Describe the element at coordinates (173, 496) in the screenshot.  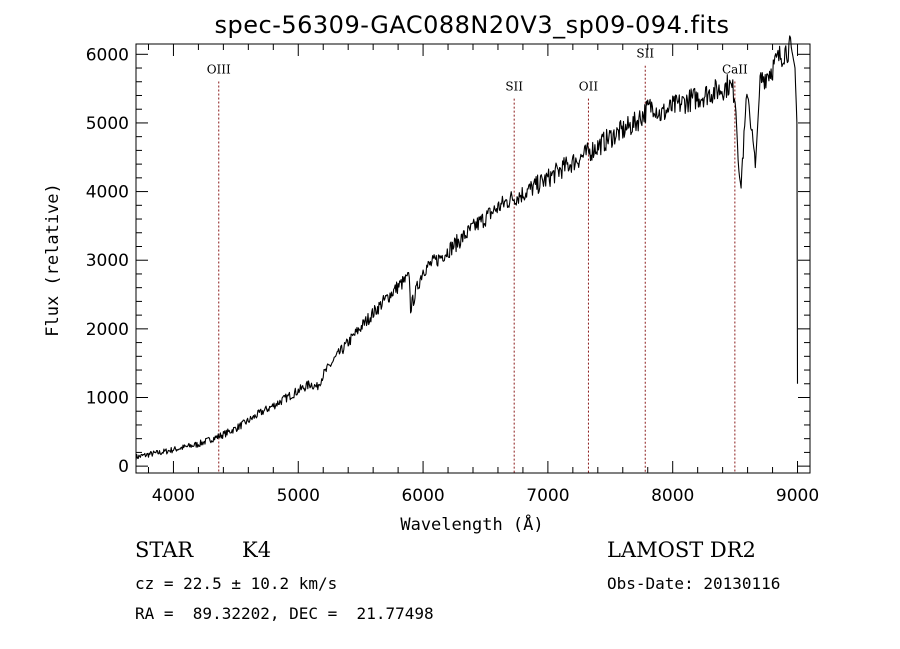
I see `x-tick-label: 4000` at that location.